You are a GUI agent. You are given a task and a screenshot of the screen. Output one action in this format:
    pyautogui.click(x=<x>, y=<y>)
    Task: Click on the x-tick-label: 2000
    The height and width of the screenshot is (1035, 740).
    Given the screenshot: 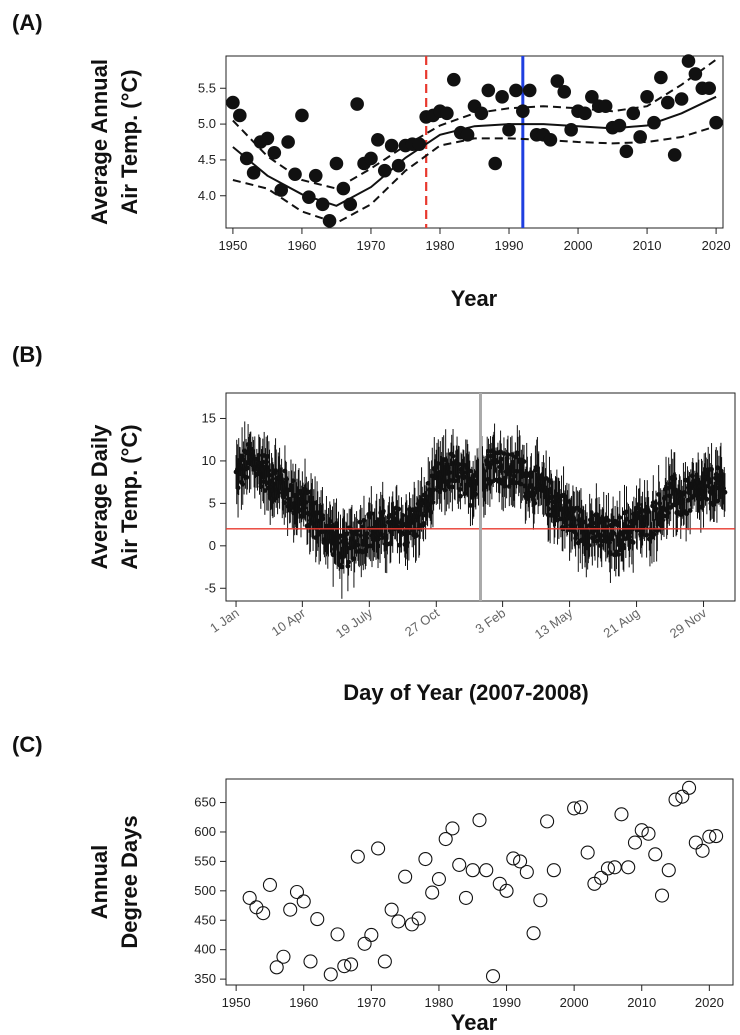 What is the action you would take?
    pyautogui.click(x=578, y=245)
    